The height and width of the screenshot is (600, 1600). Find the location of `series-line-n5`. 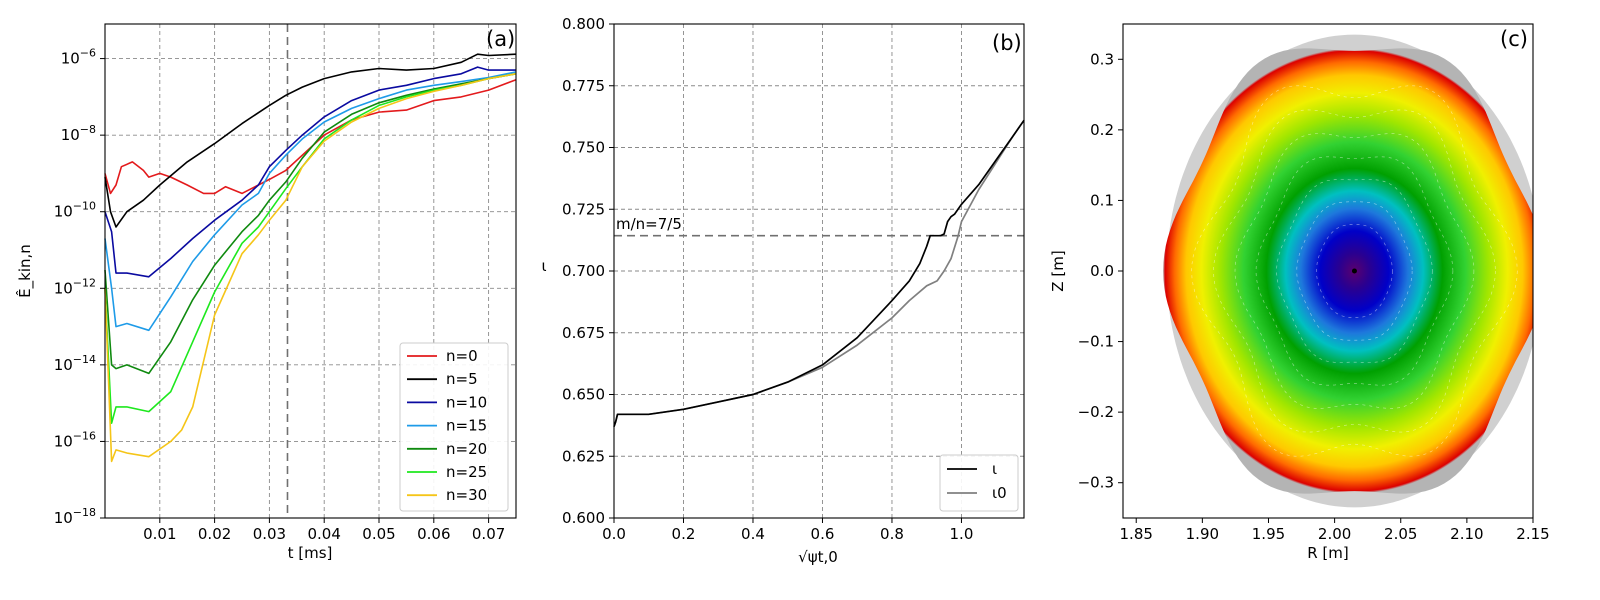

series-line-n5 is located at coordinates (310, 140).